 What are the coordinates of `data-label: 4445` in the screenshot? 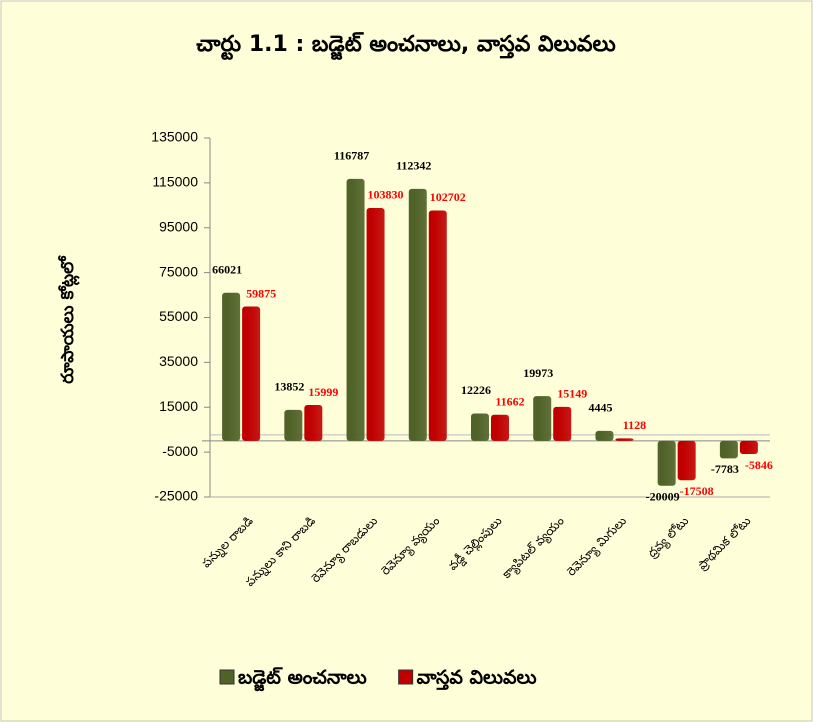 It's located at (600, 408).